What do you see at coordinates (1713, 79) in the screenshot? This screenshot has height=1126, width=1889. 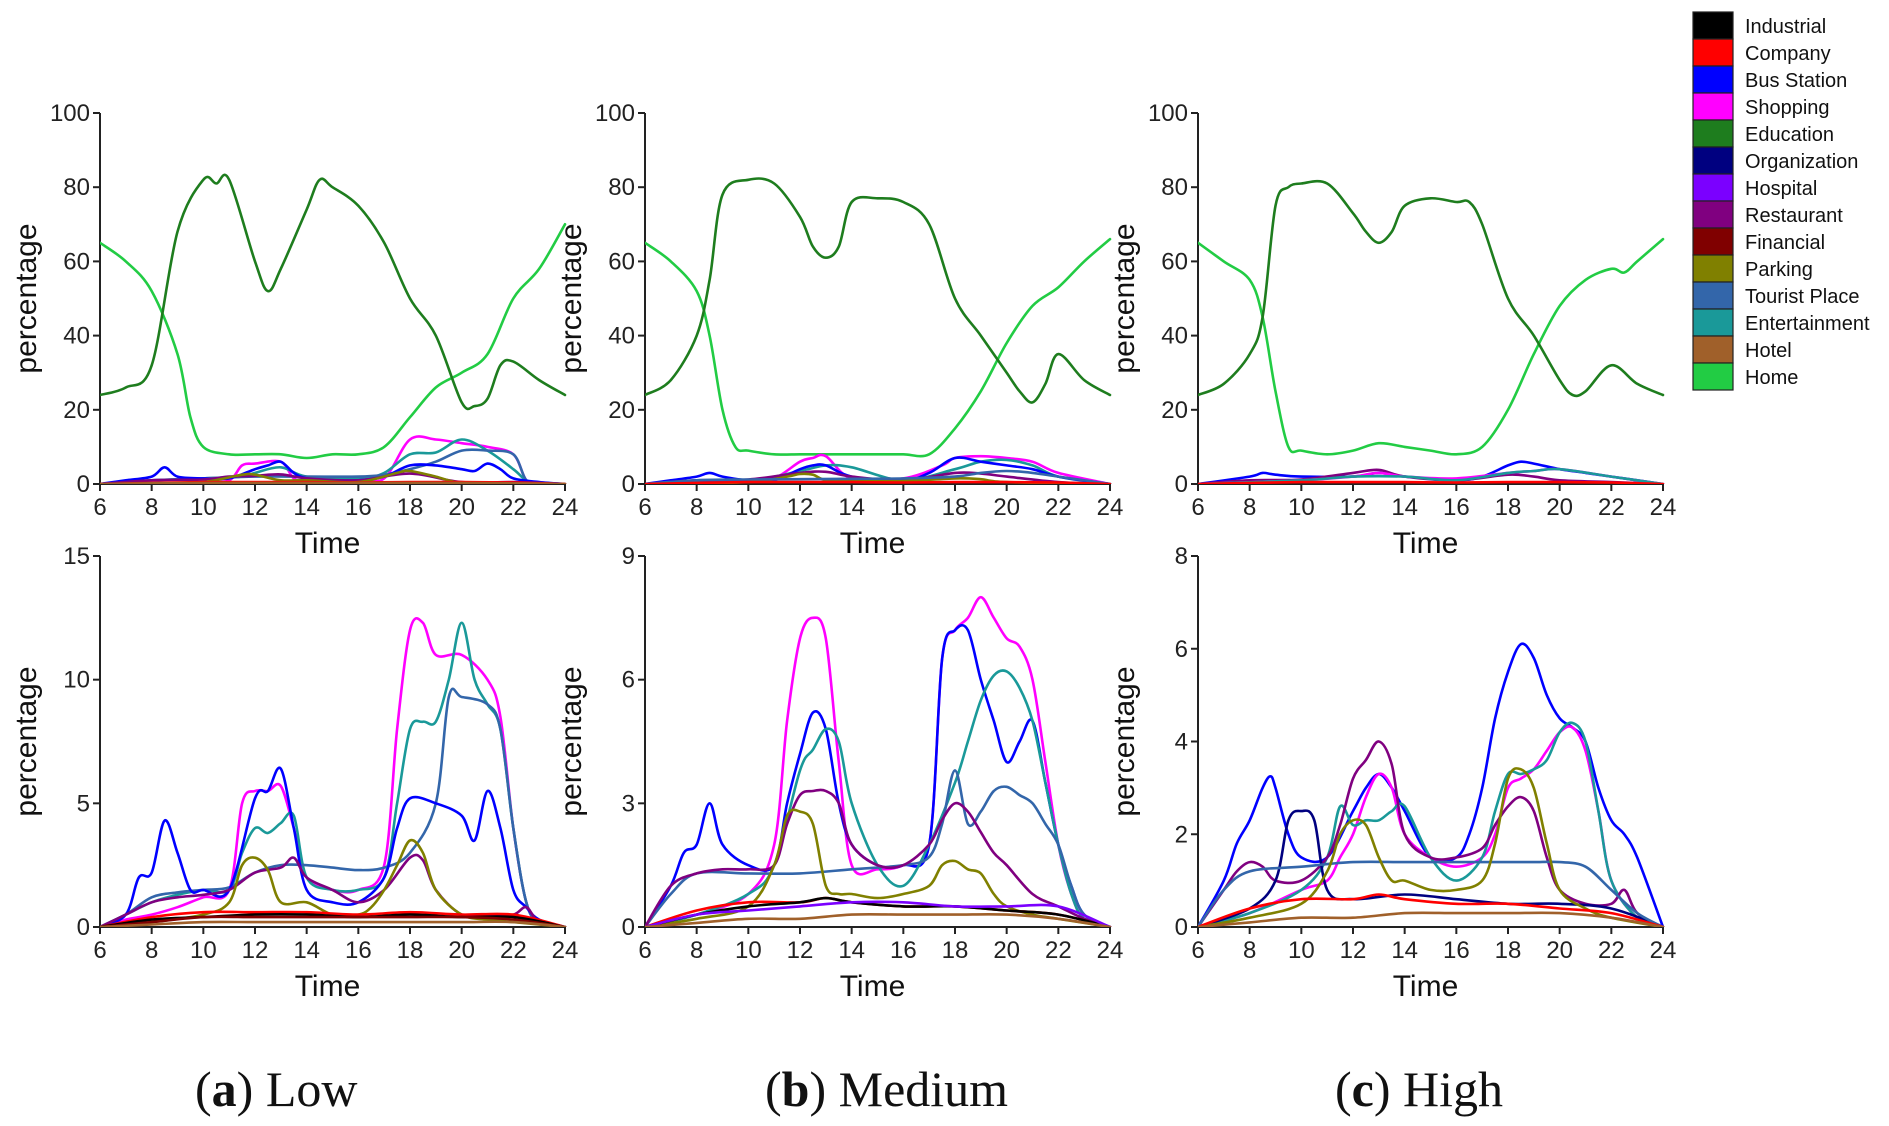 I see `legend-swatch-bus-station` at bounding box center [1713, 79].